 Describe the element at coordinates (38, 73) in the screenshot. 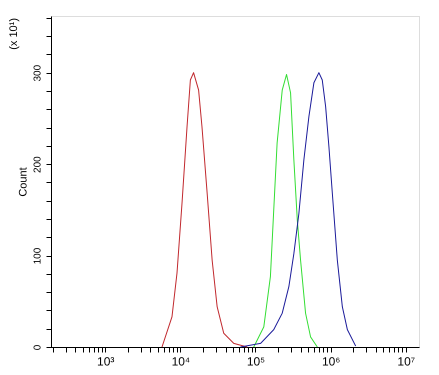

I see `y-tick-label: 300` at that location.